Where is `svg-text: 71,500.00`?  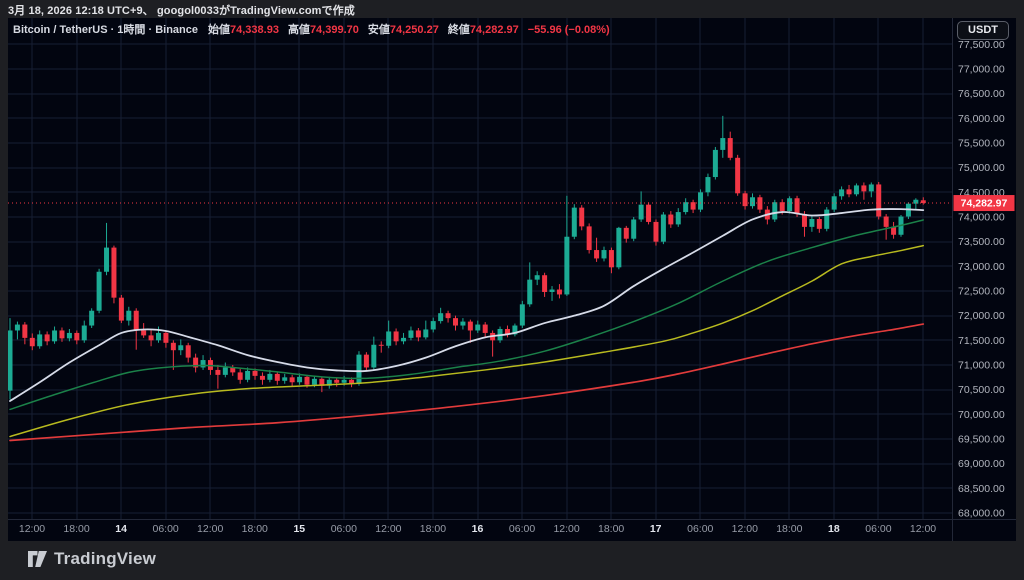
svg-text: 71,500.00 is located at coordinates (981, 341).